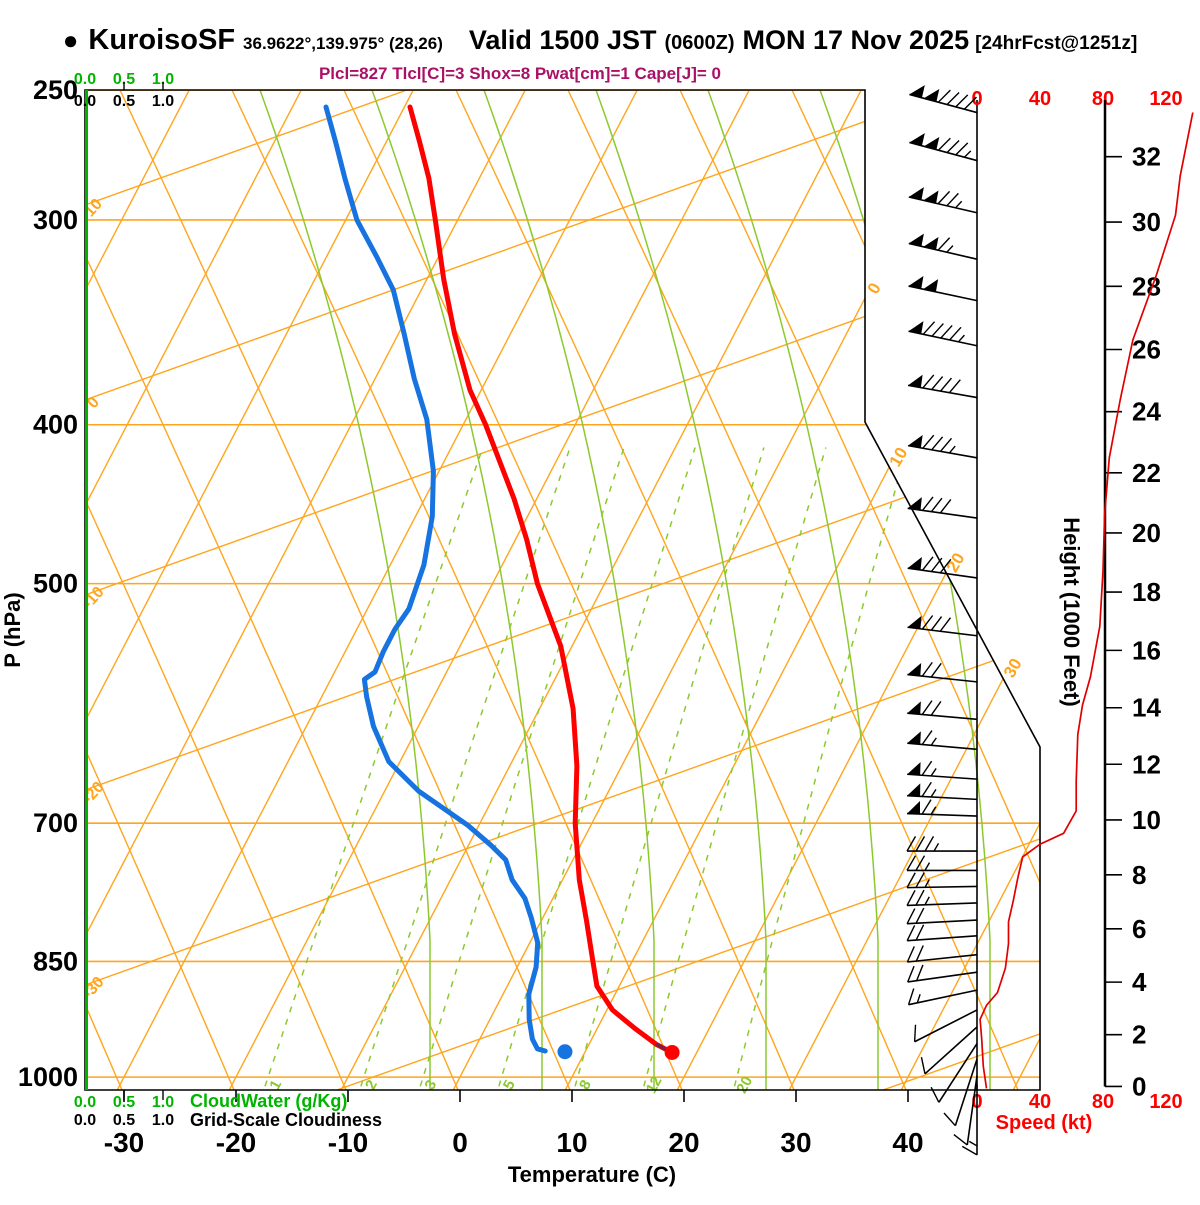 The width and height of the screenshot is (1200, 1205). Describe the element at coordinates (1139, 875) in the screenshot. I see `svg-text: 8` at that location.